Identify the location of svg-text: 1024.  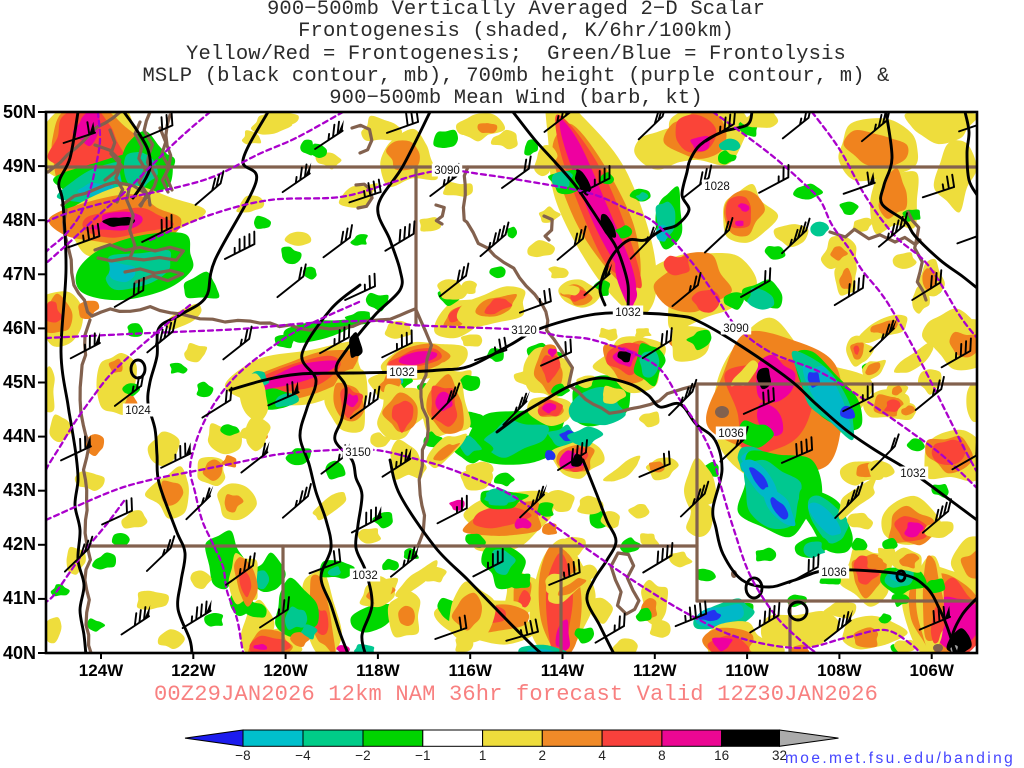
(138, 411).